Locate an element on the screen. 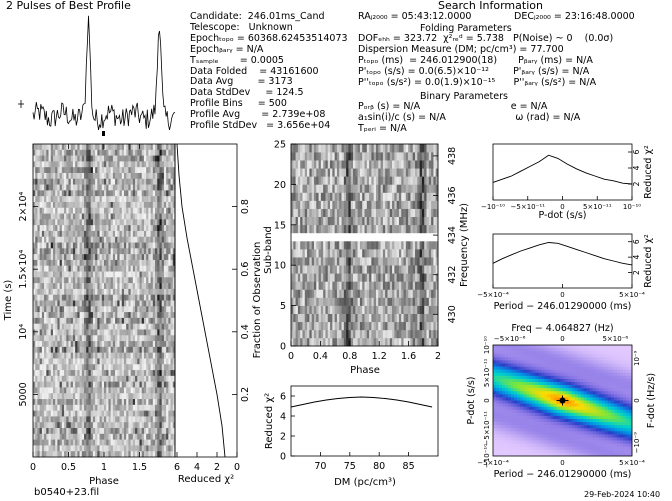  x-tick-label: 0 is located at coordinates (33, 467).